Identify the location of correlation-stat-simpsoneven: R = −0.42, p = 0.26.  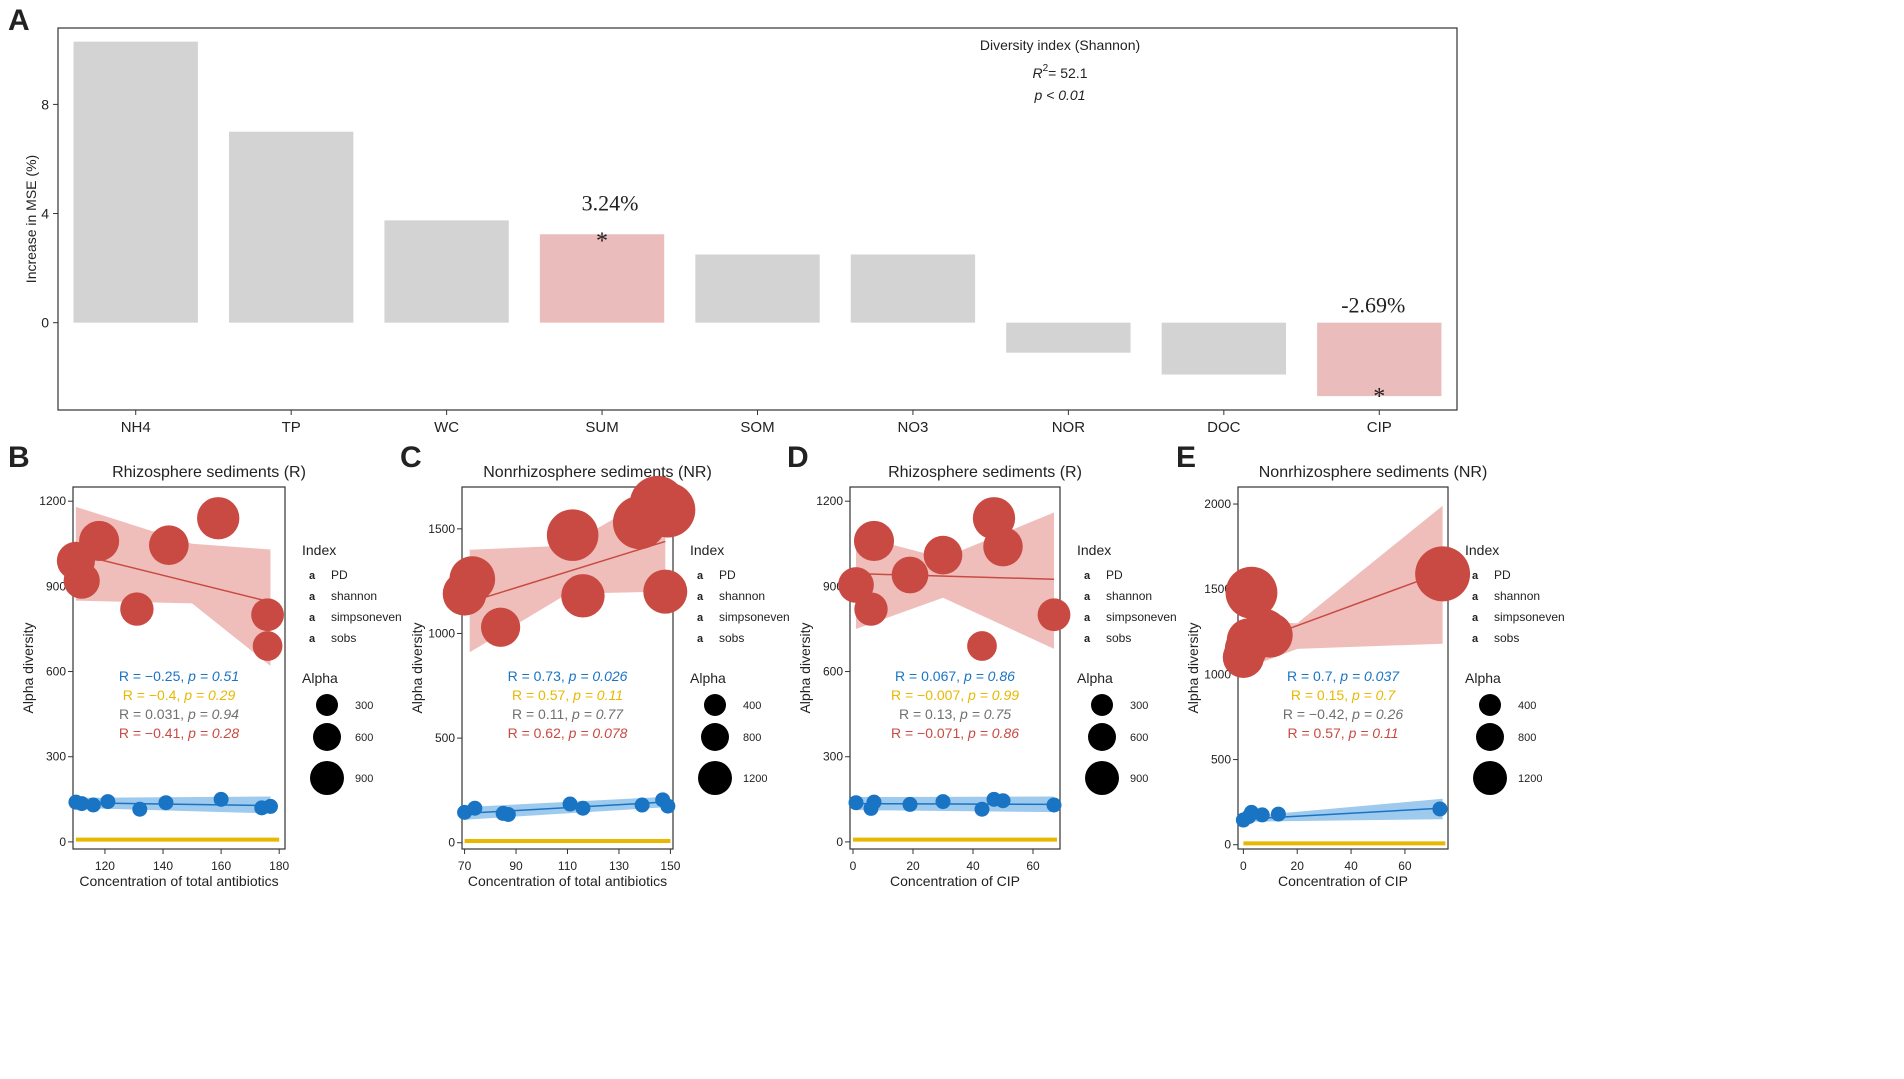
(1343, 714).